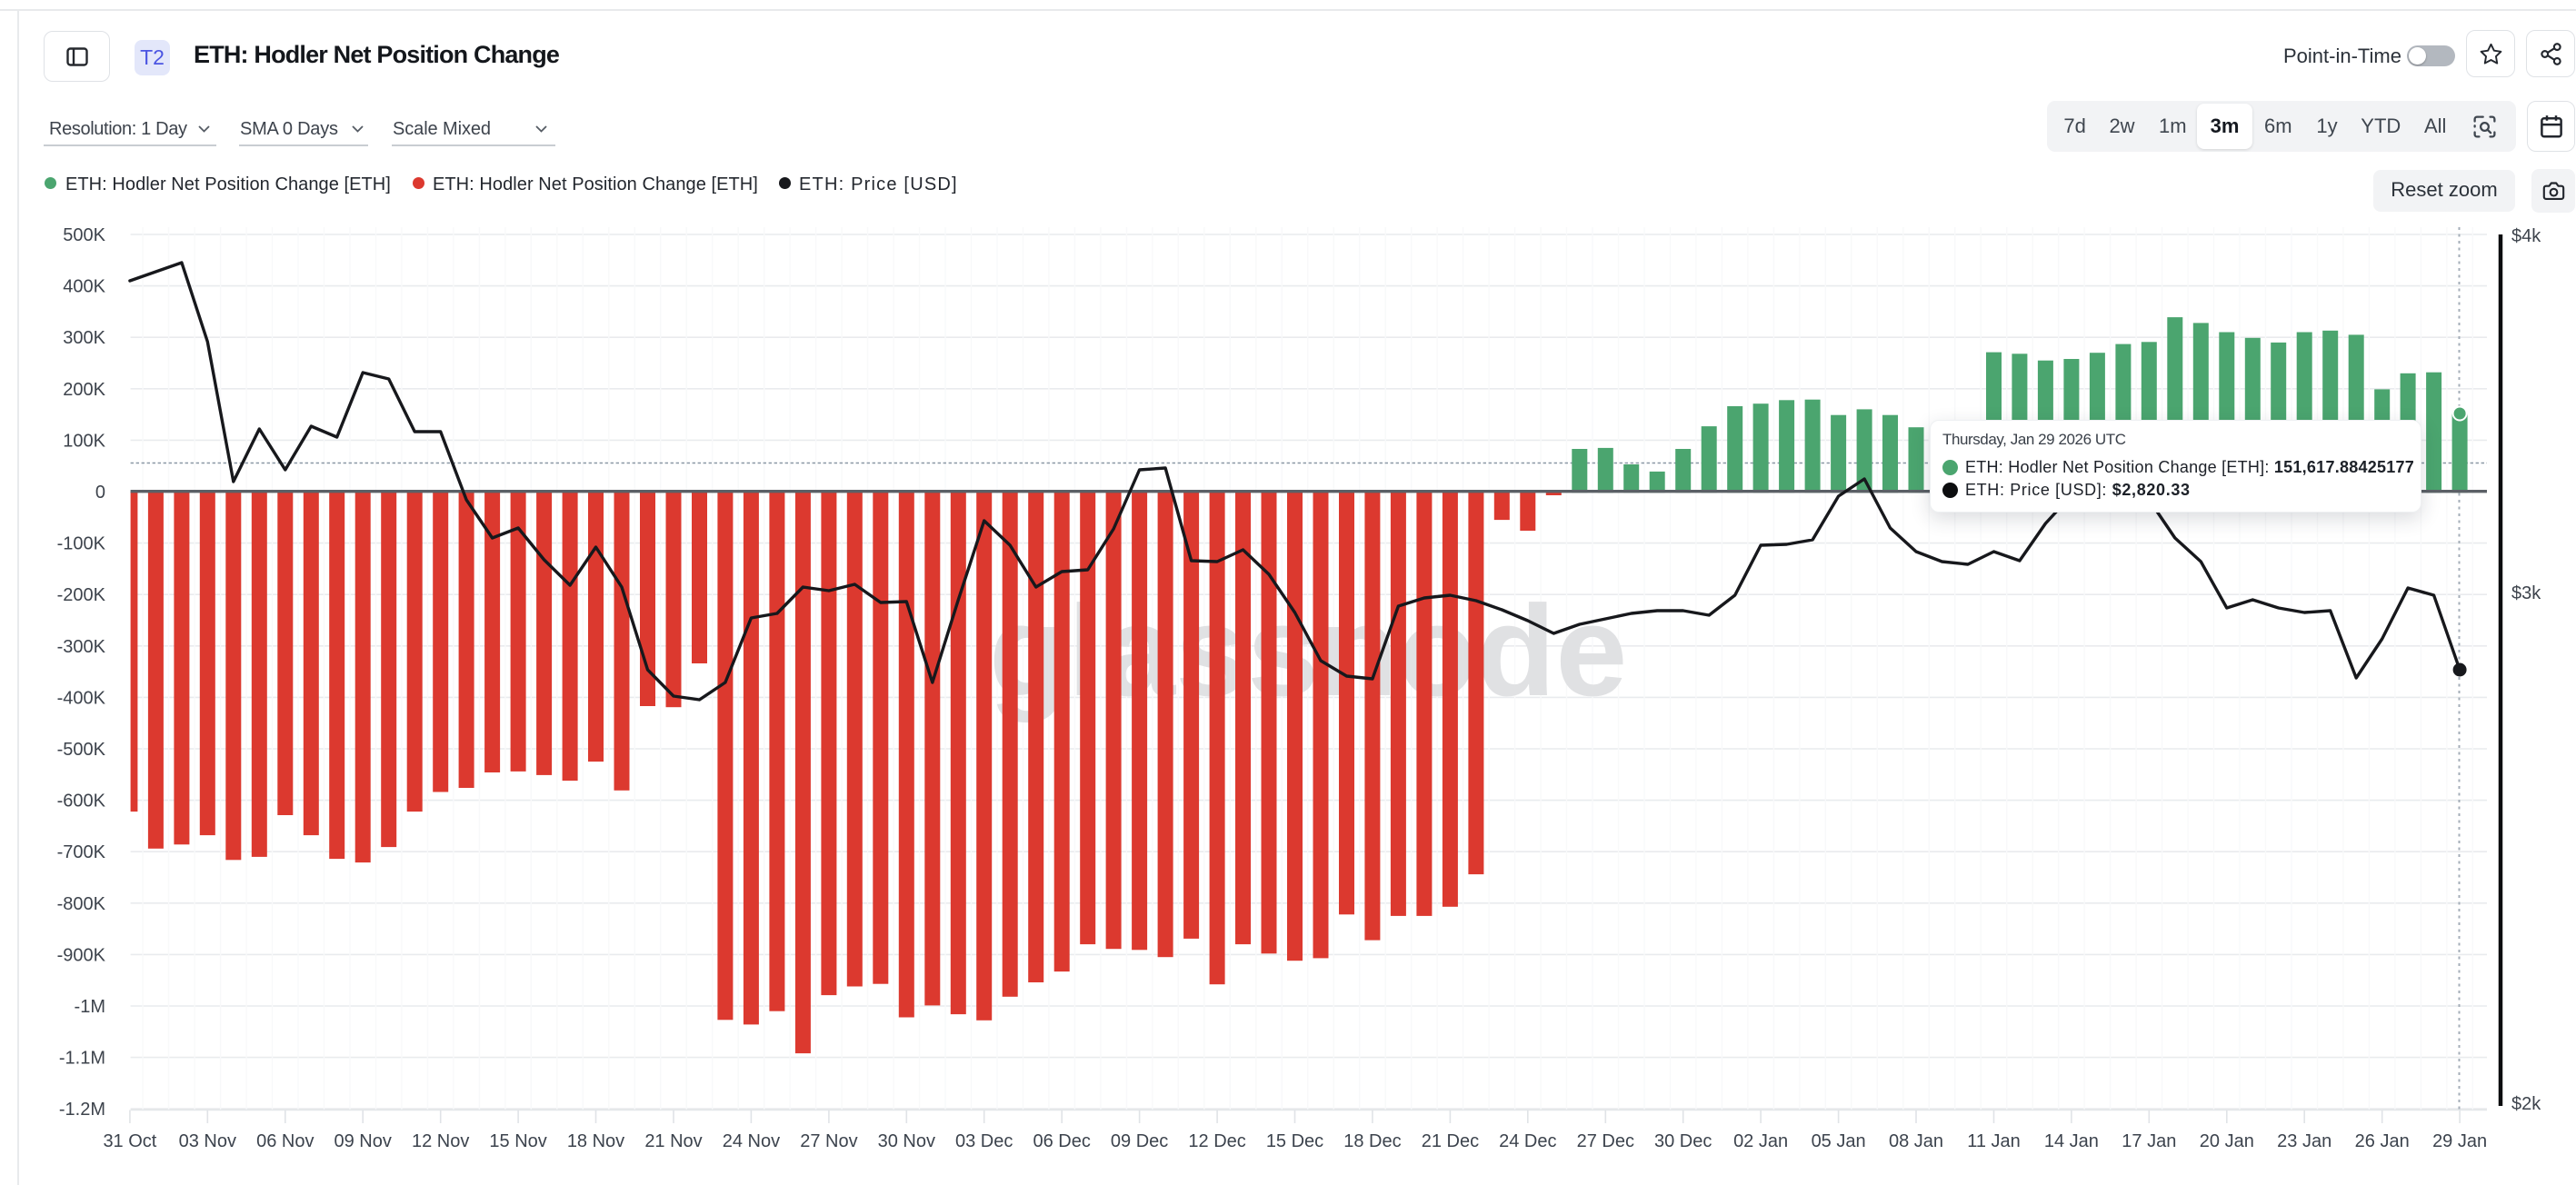 The height and width of the screenshot is (1185, 2576). I want to click on svg-text: -900K, so click(81, 955).